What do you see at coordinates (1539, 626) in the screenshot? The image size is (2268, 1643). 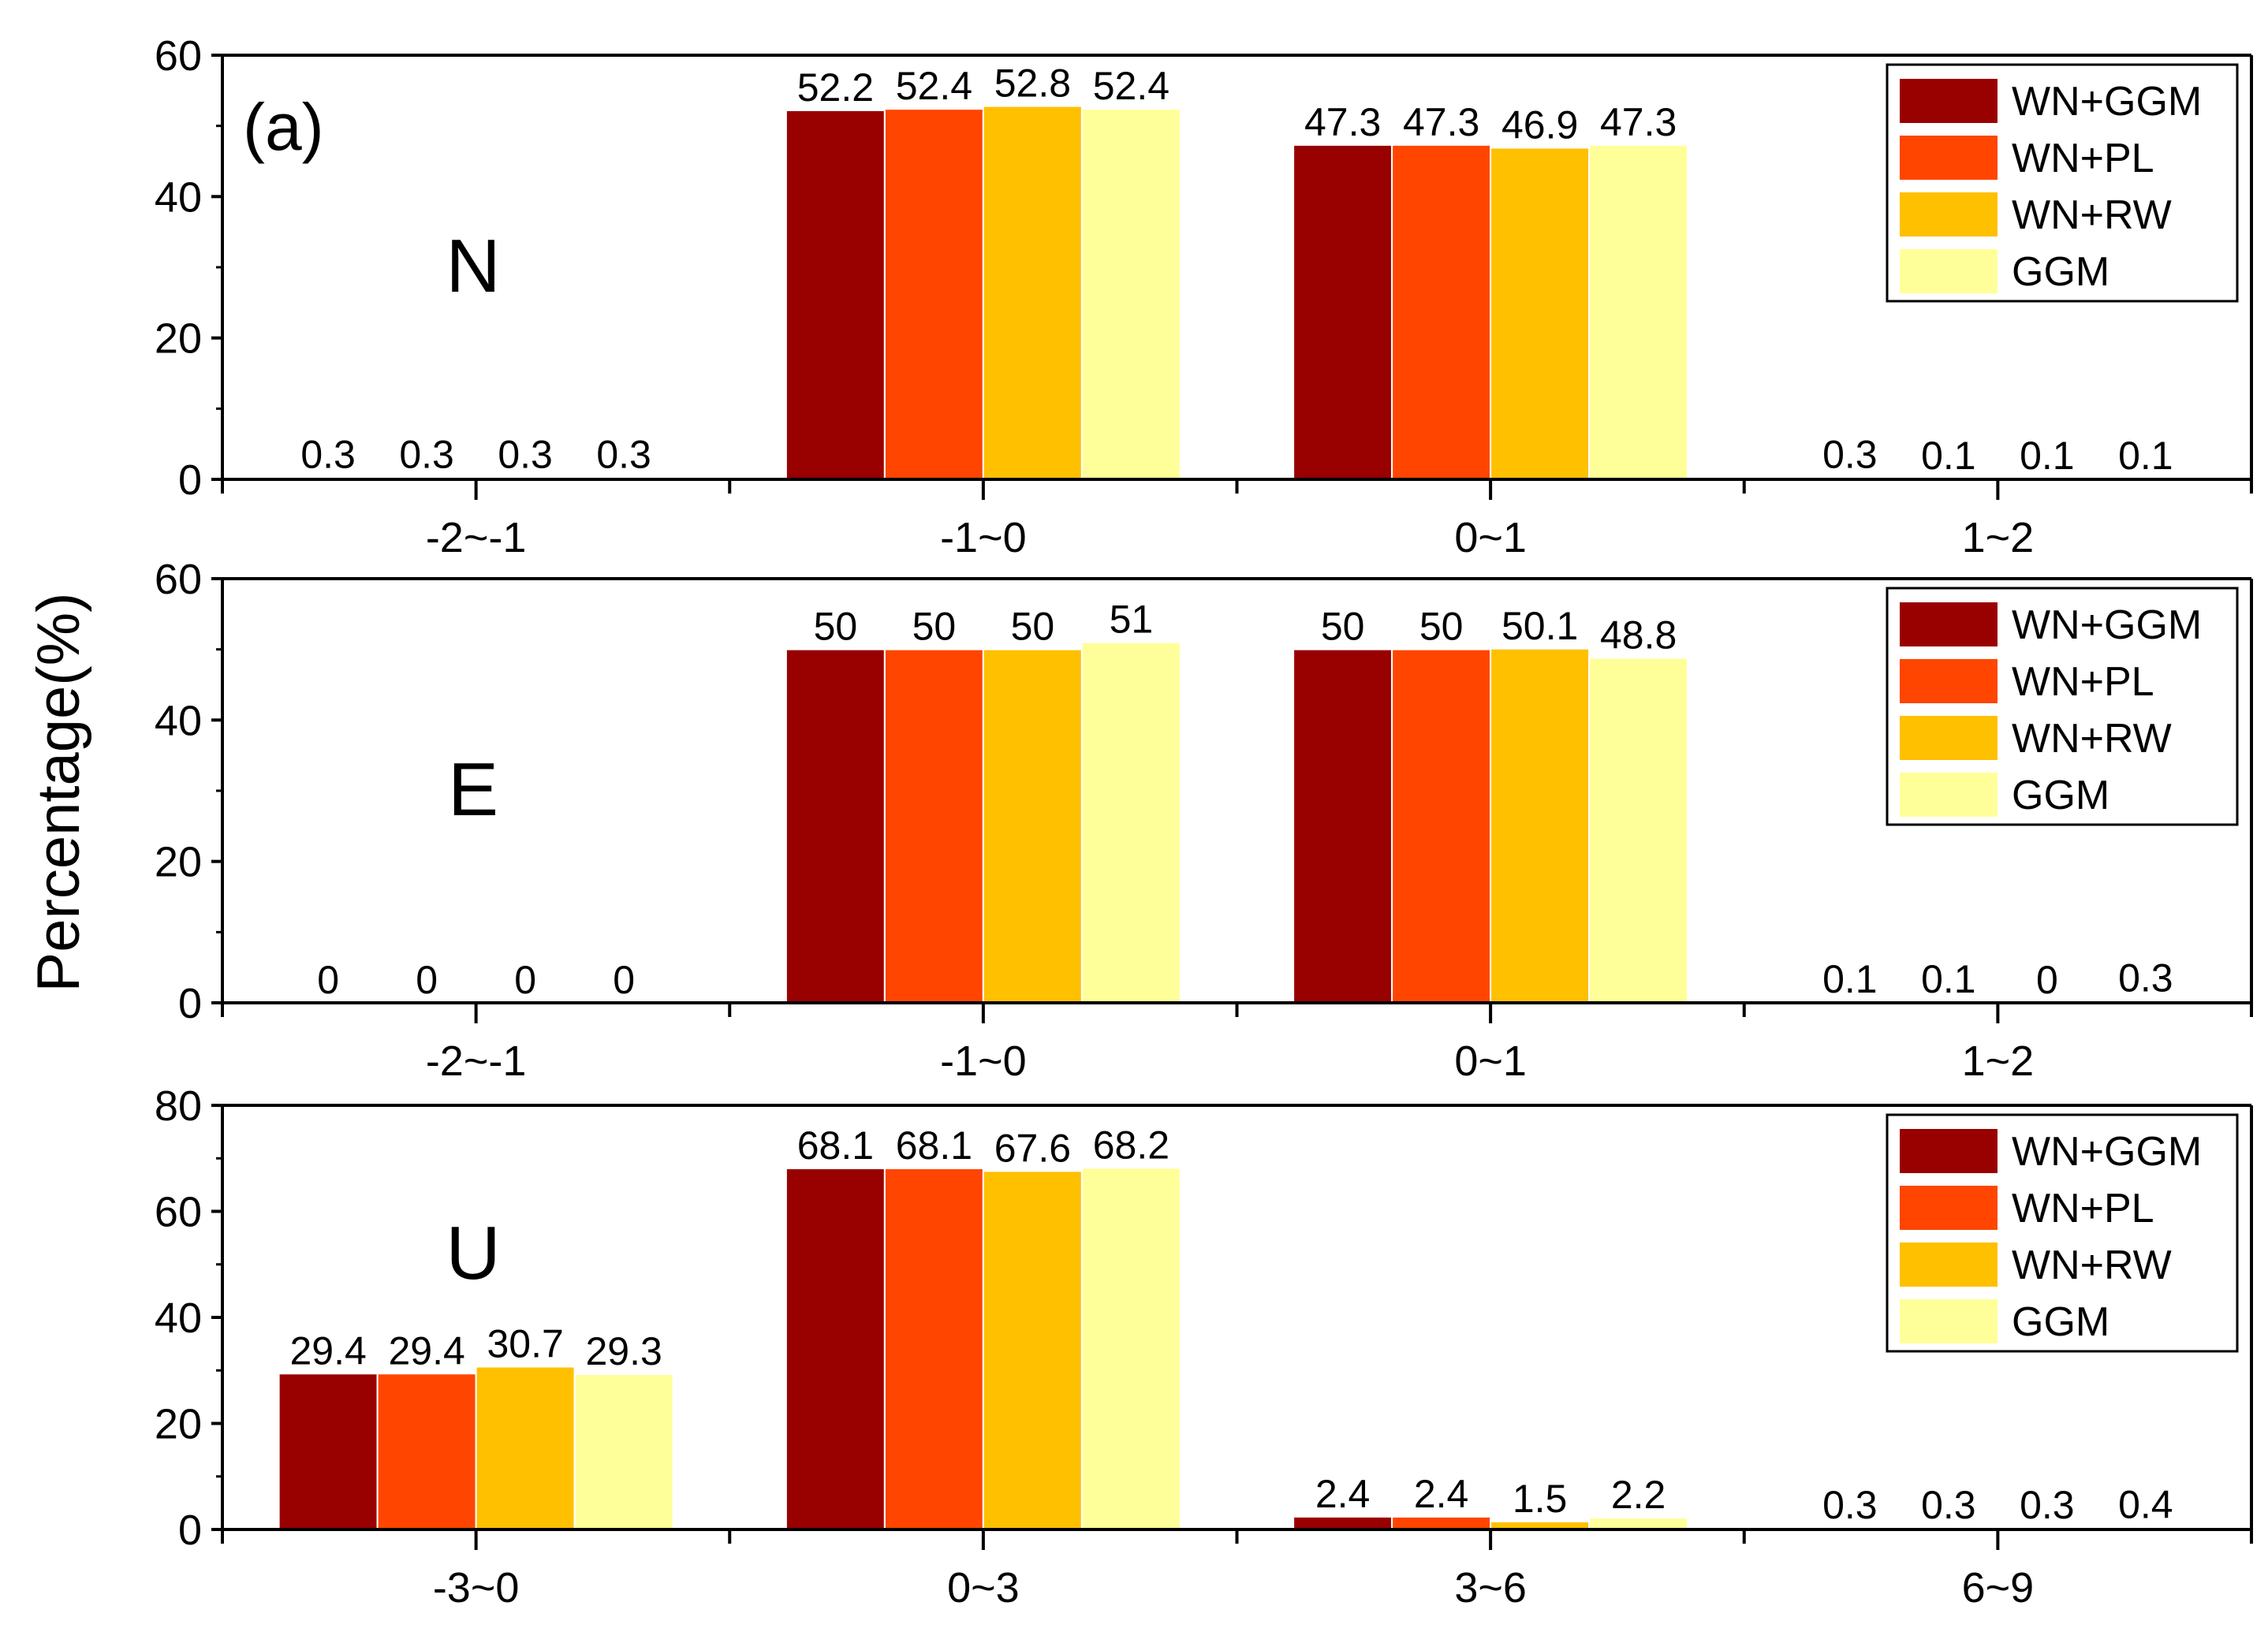 I see `data-label: 50.1` at bounding box center [1539, 626].